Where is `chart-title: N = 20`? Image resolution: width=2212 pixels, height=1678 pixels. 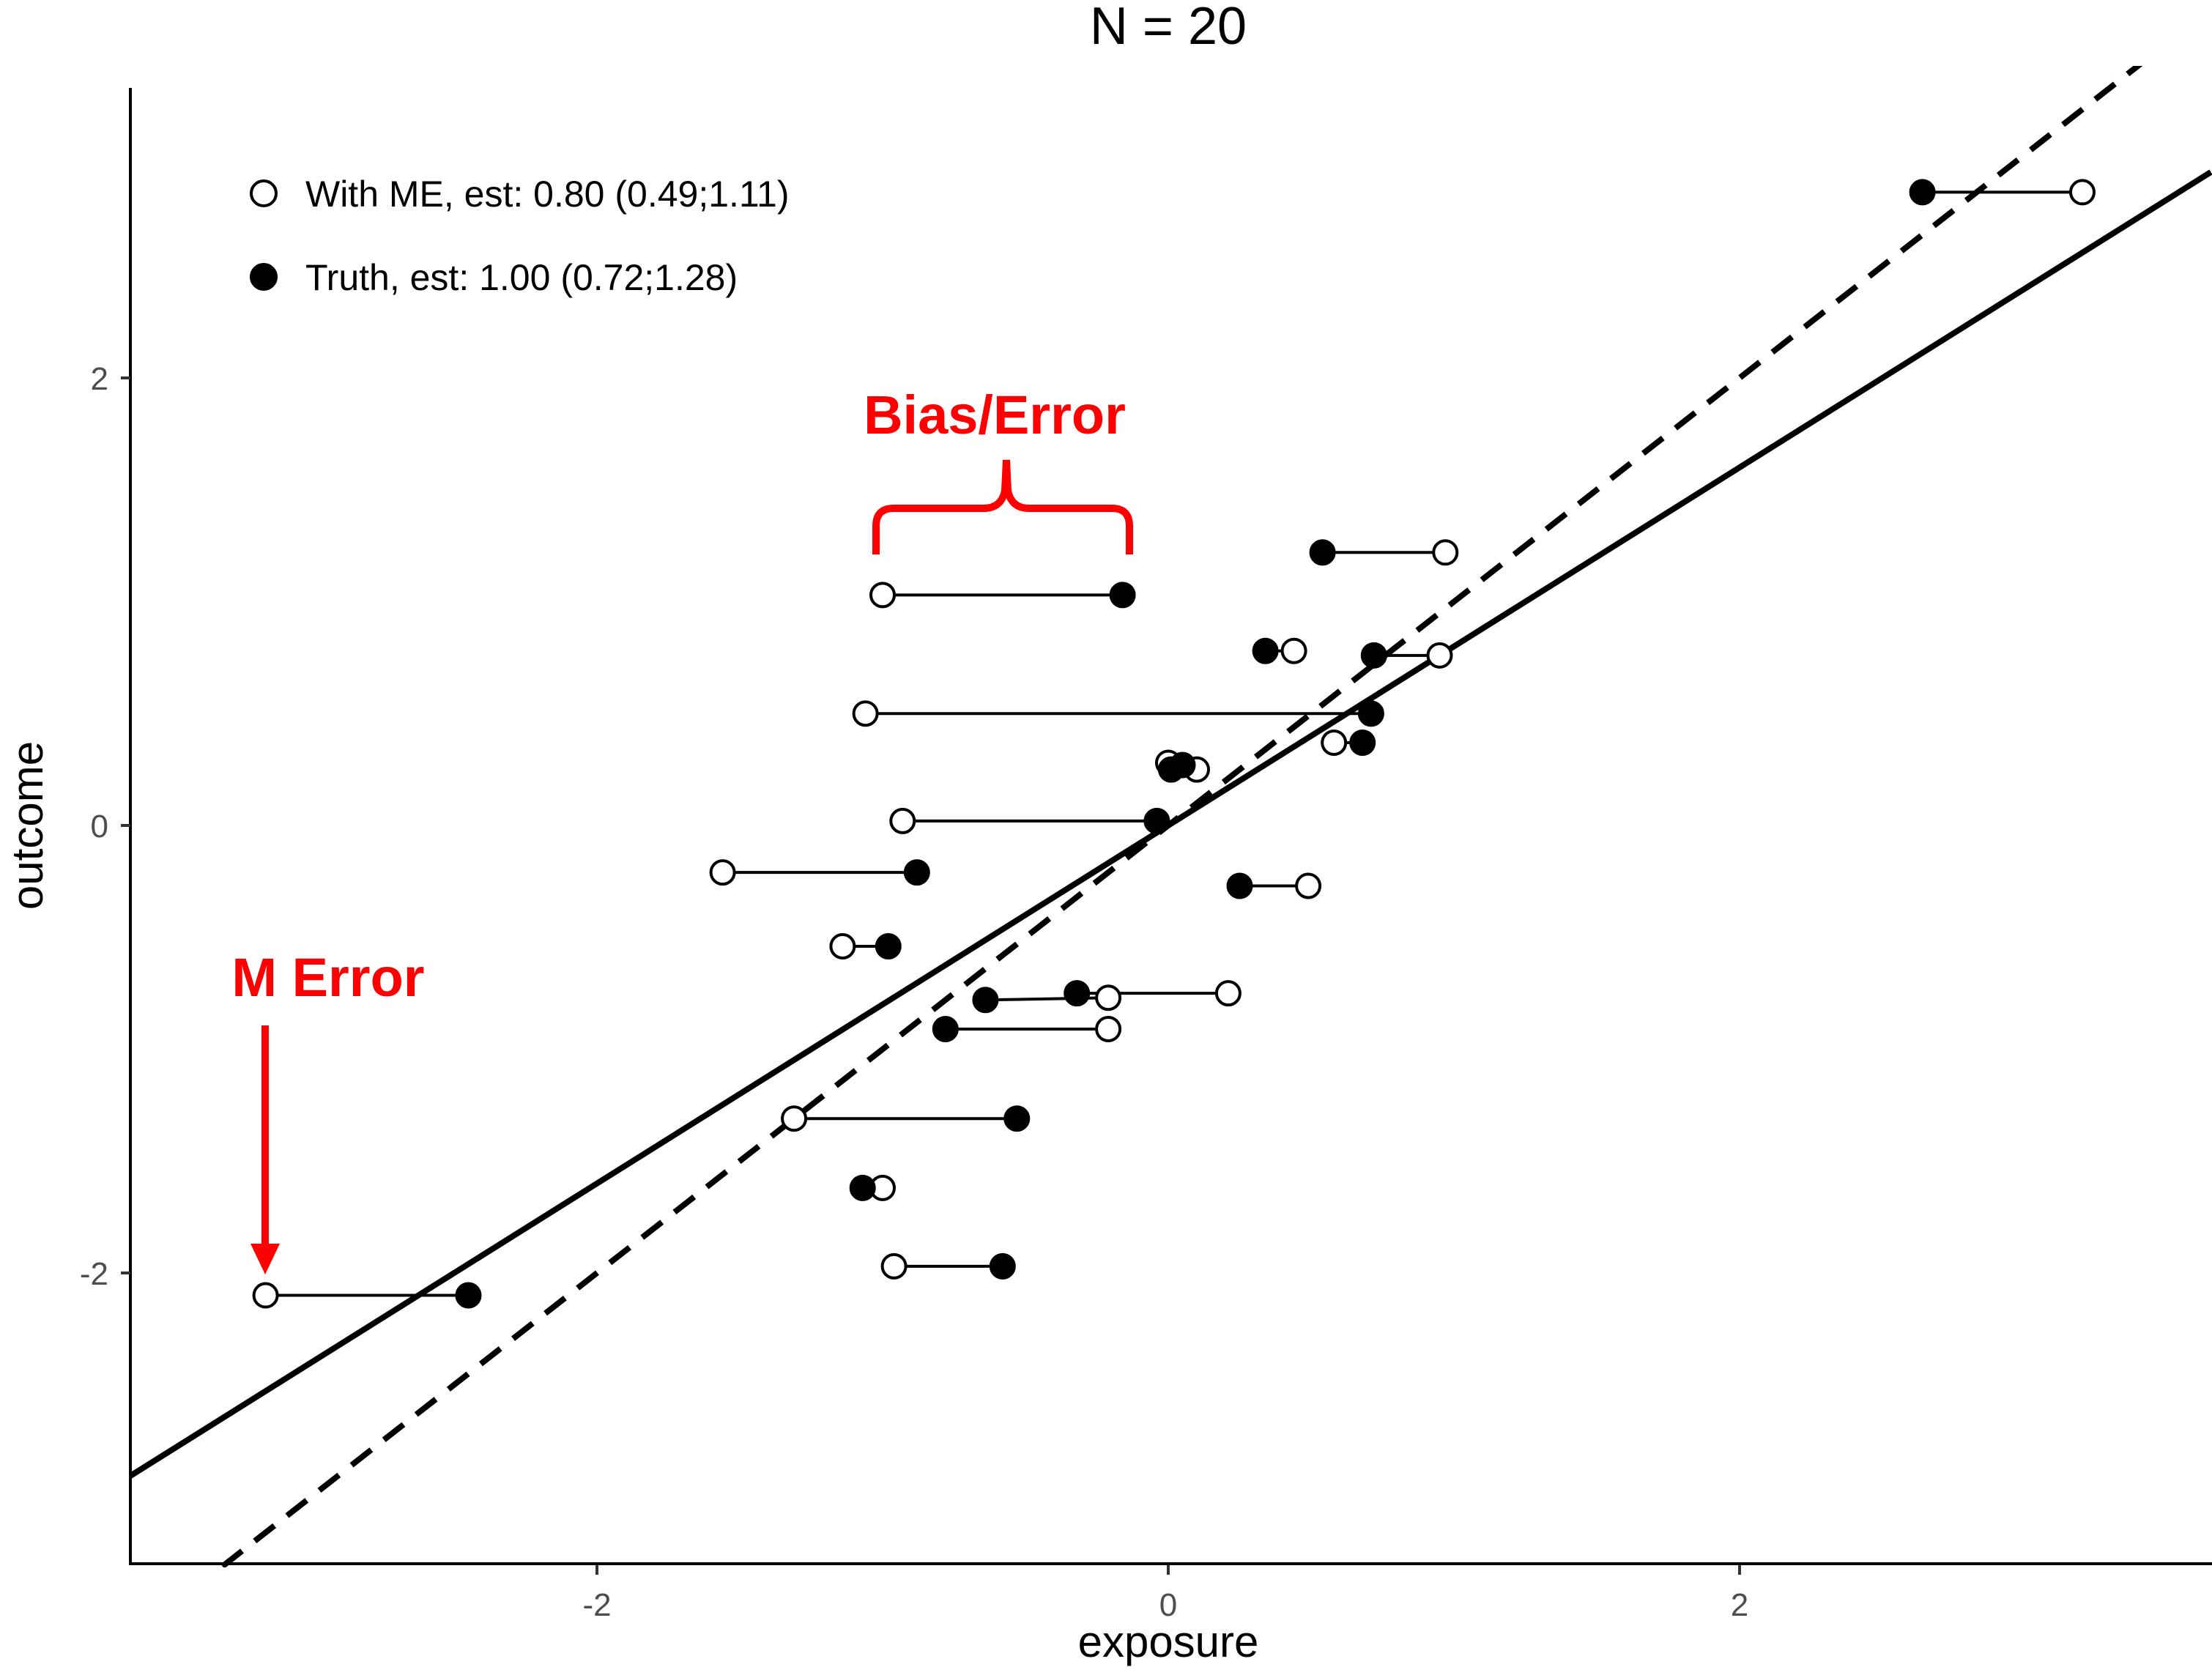
chart-title: N = 20 is located at coordinates (1168, 28).